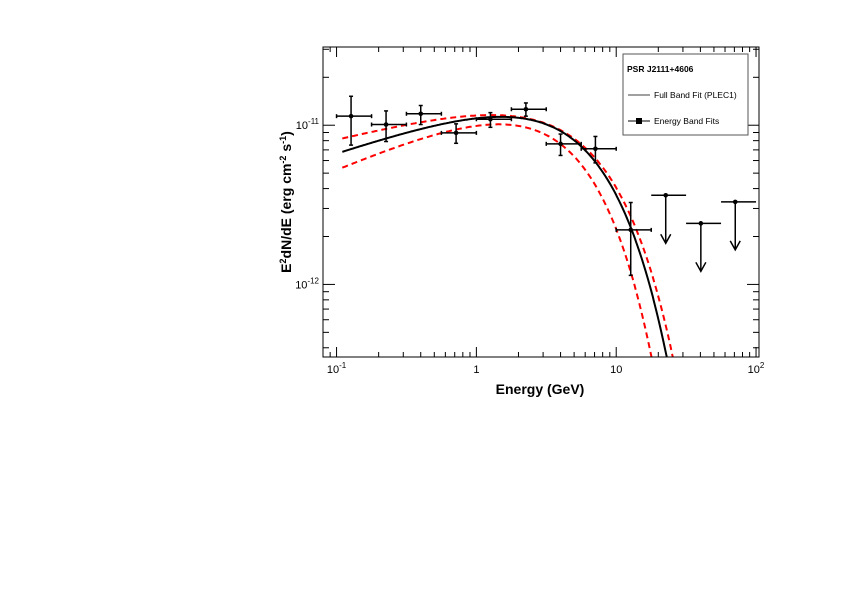  I want to click on band-lower-curve, so click(497, 240).